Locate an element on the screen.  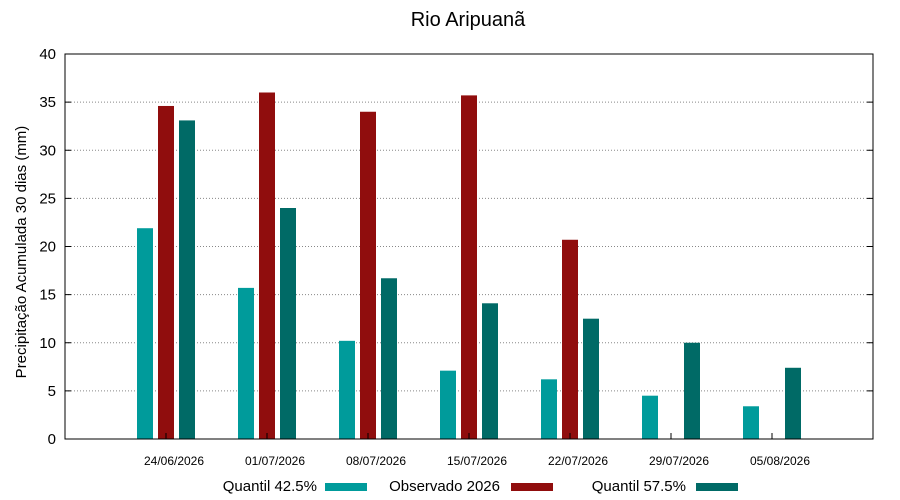
legend: Quantil 42.5% Observado 2026 Quantil 57.5% is located at coordinates (480, 486).